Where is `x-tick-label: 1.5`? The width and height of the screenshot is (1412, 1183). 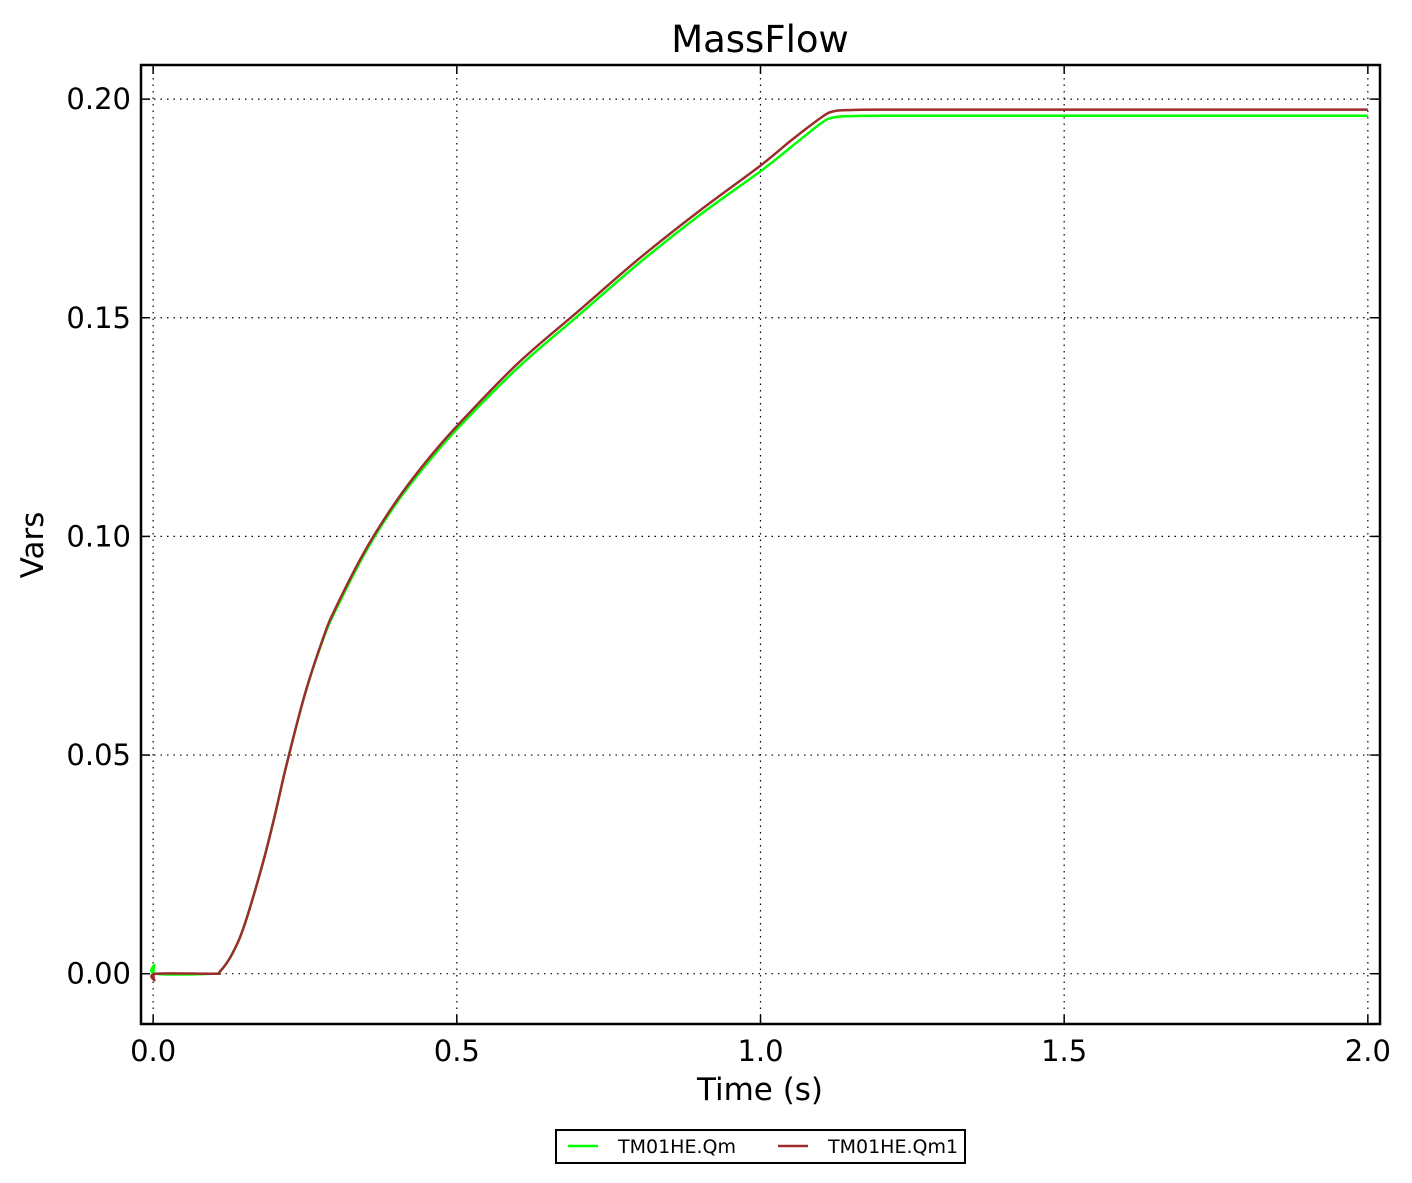 x-tick-label: 1.5 is located at coordinates (1064, 1051).